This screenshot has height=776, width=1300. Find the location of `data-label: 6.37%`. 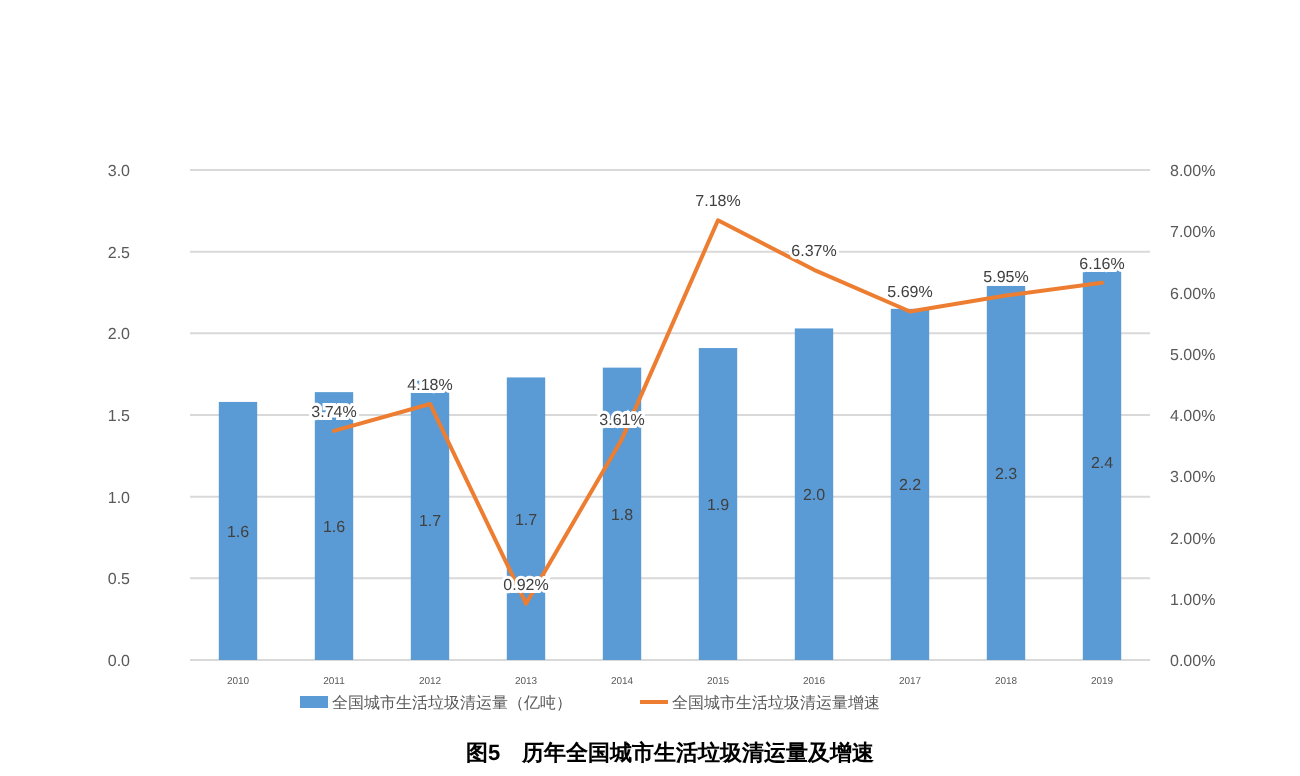

data-label: 6.37% is located at coordinates (814, 250).